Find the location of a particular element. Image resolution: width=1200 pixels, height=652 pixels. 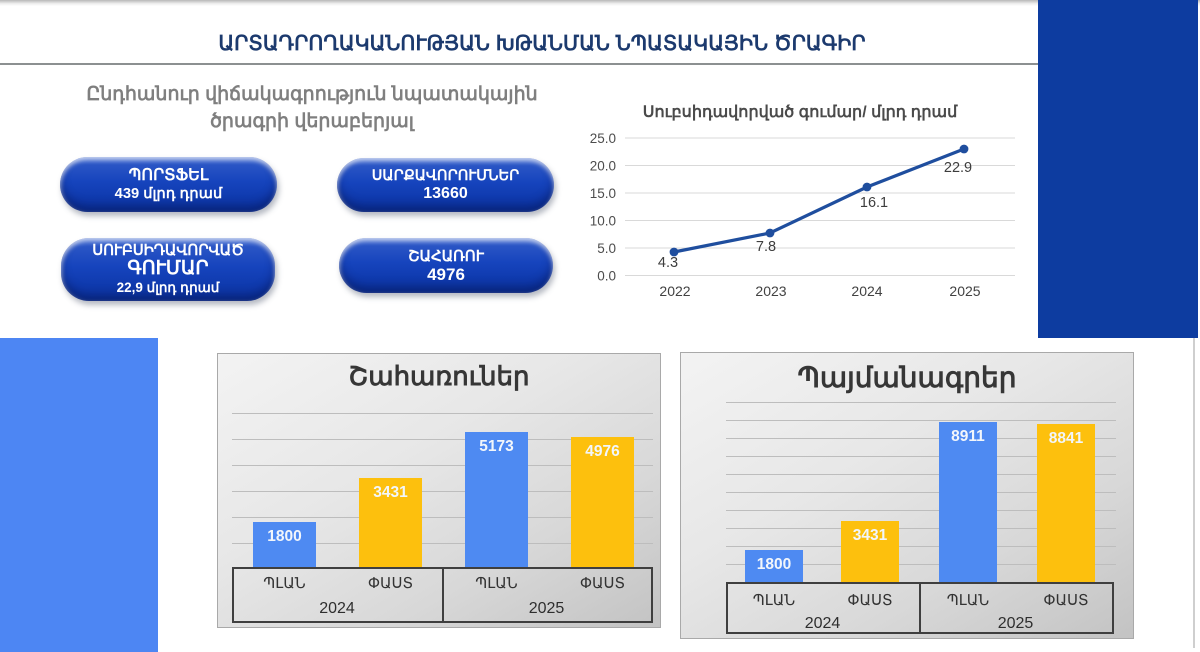

svg-text: 16.1 is located at coordinates (874, 203).